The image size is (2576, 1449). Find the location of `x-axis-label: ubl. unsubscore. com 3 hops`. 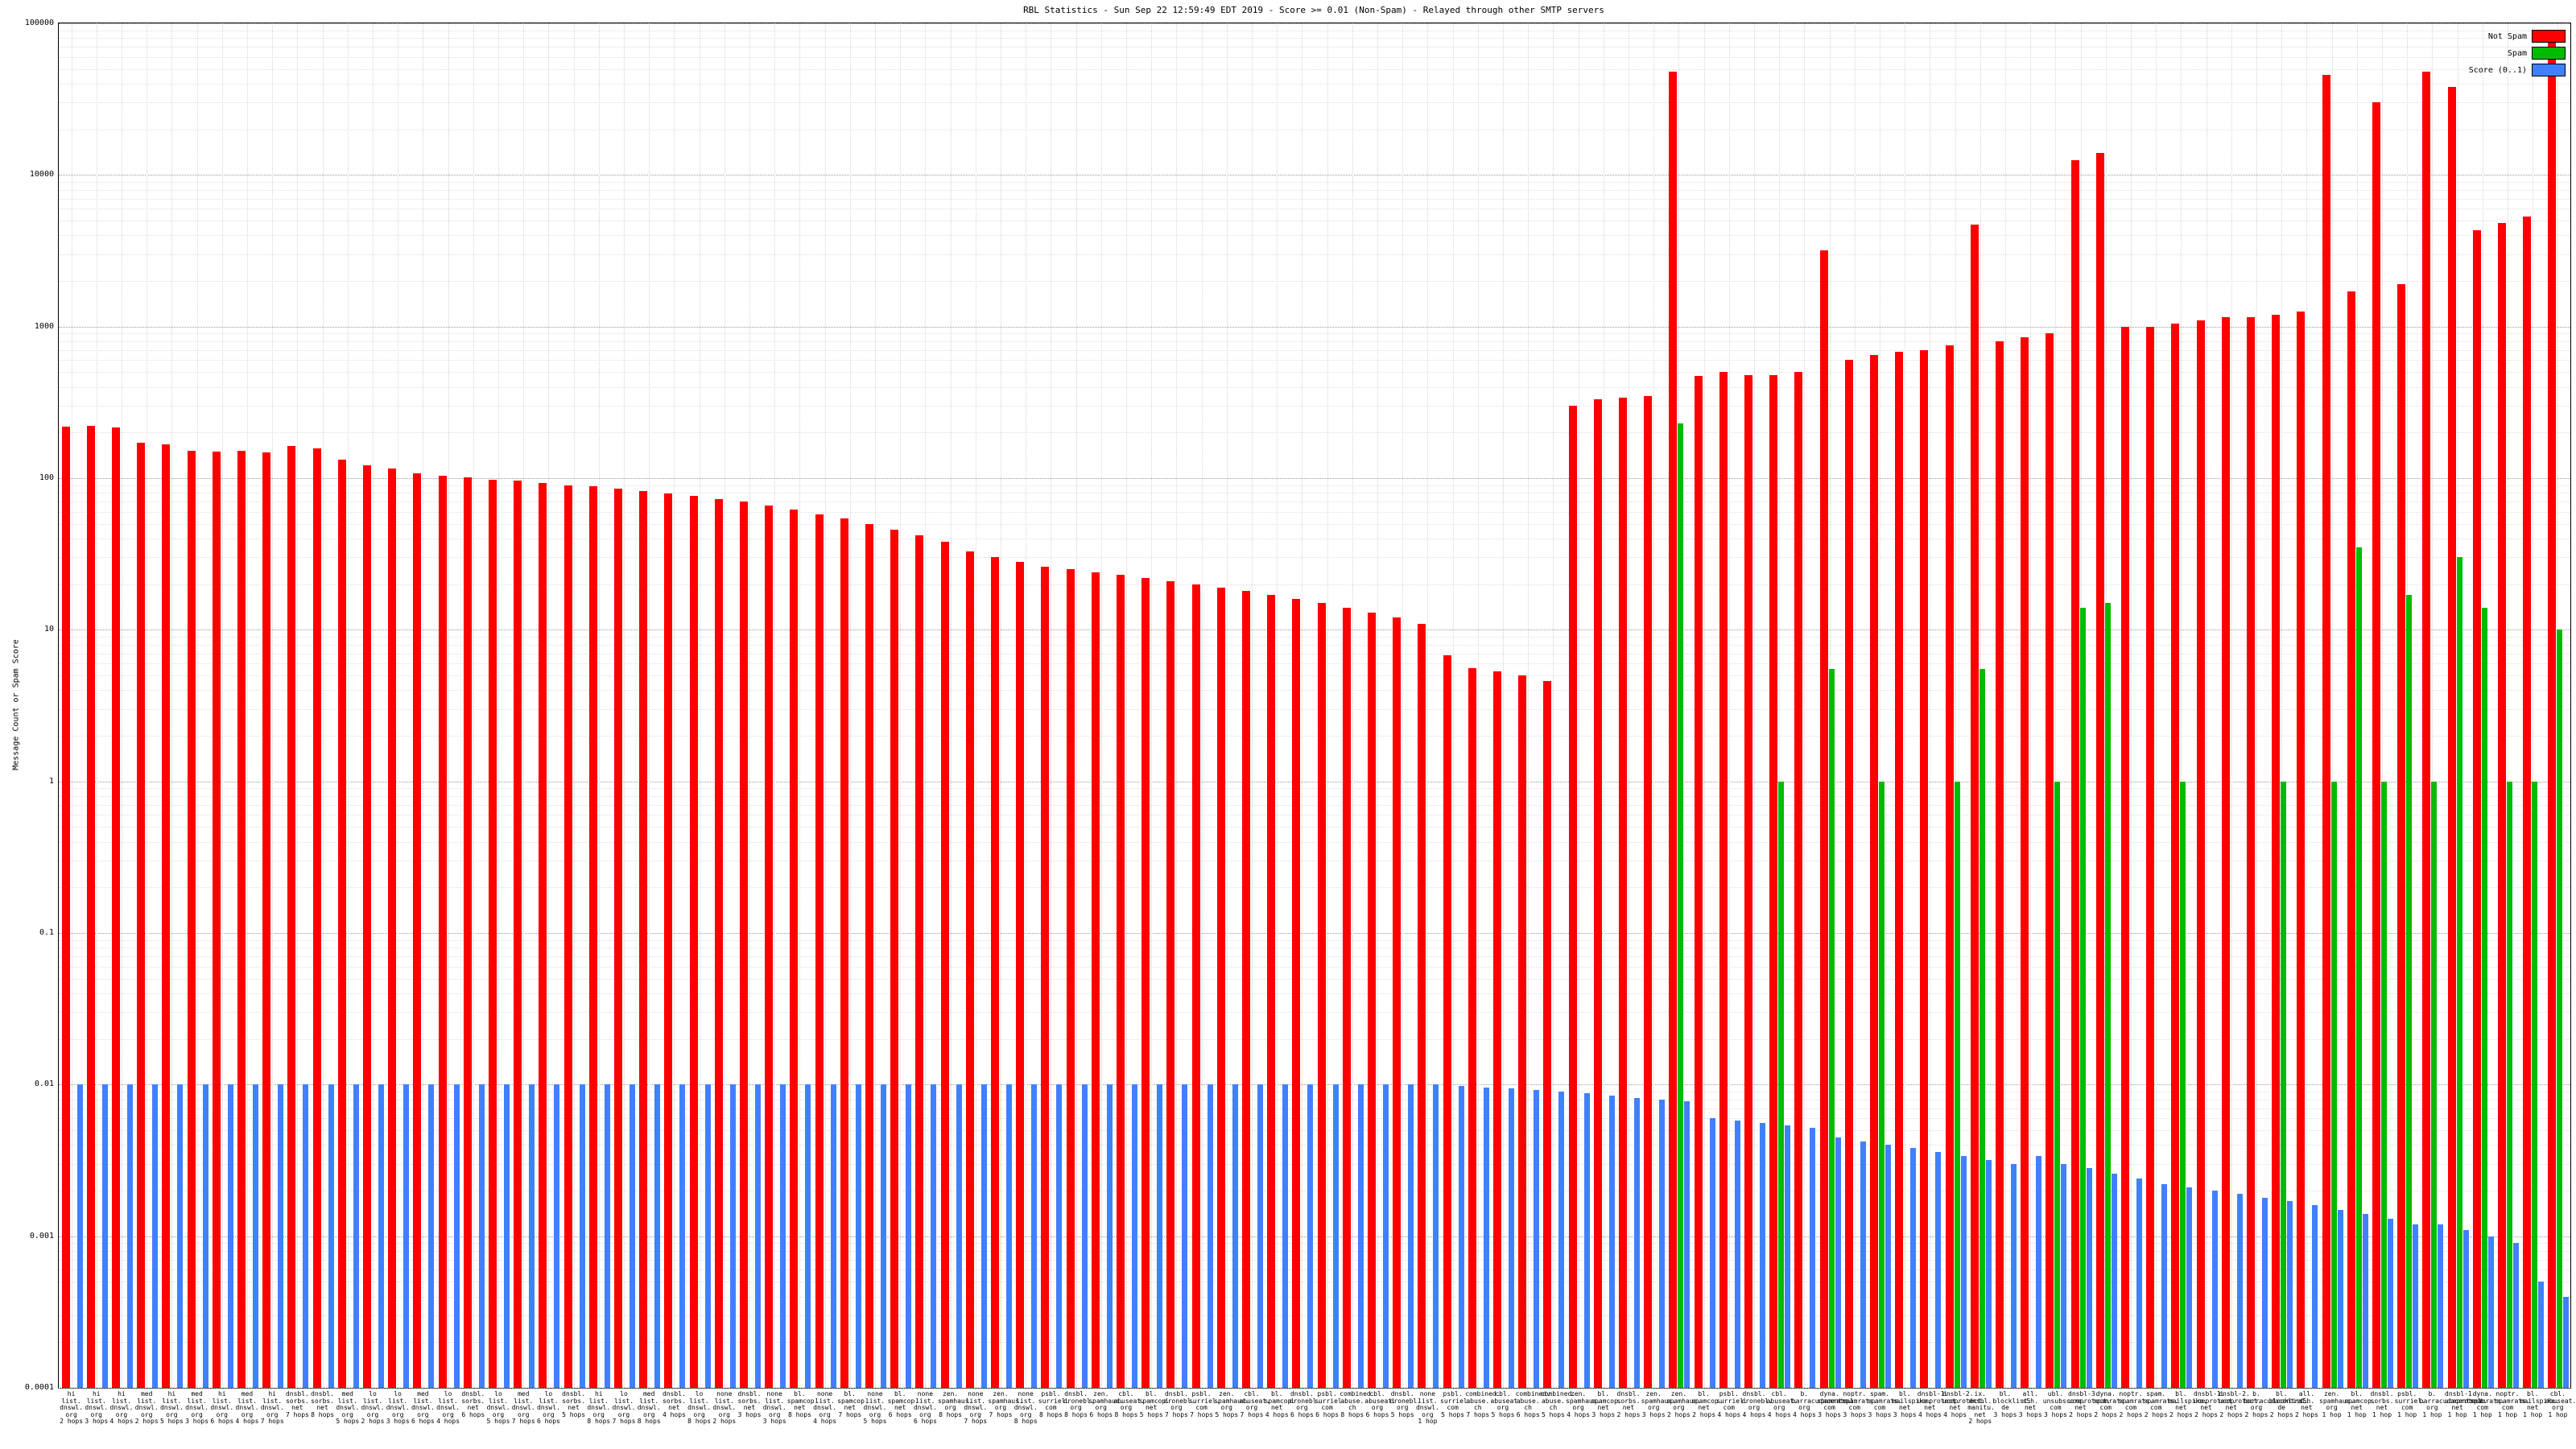

x-axis-label: ubl. unsubscore. com 3 hops is located at coordinates (2064, 1404).